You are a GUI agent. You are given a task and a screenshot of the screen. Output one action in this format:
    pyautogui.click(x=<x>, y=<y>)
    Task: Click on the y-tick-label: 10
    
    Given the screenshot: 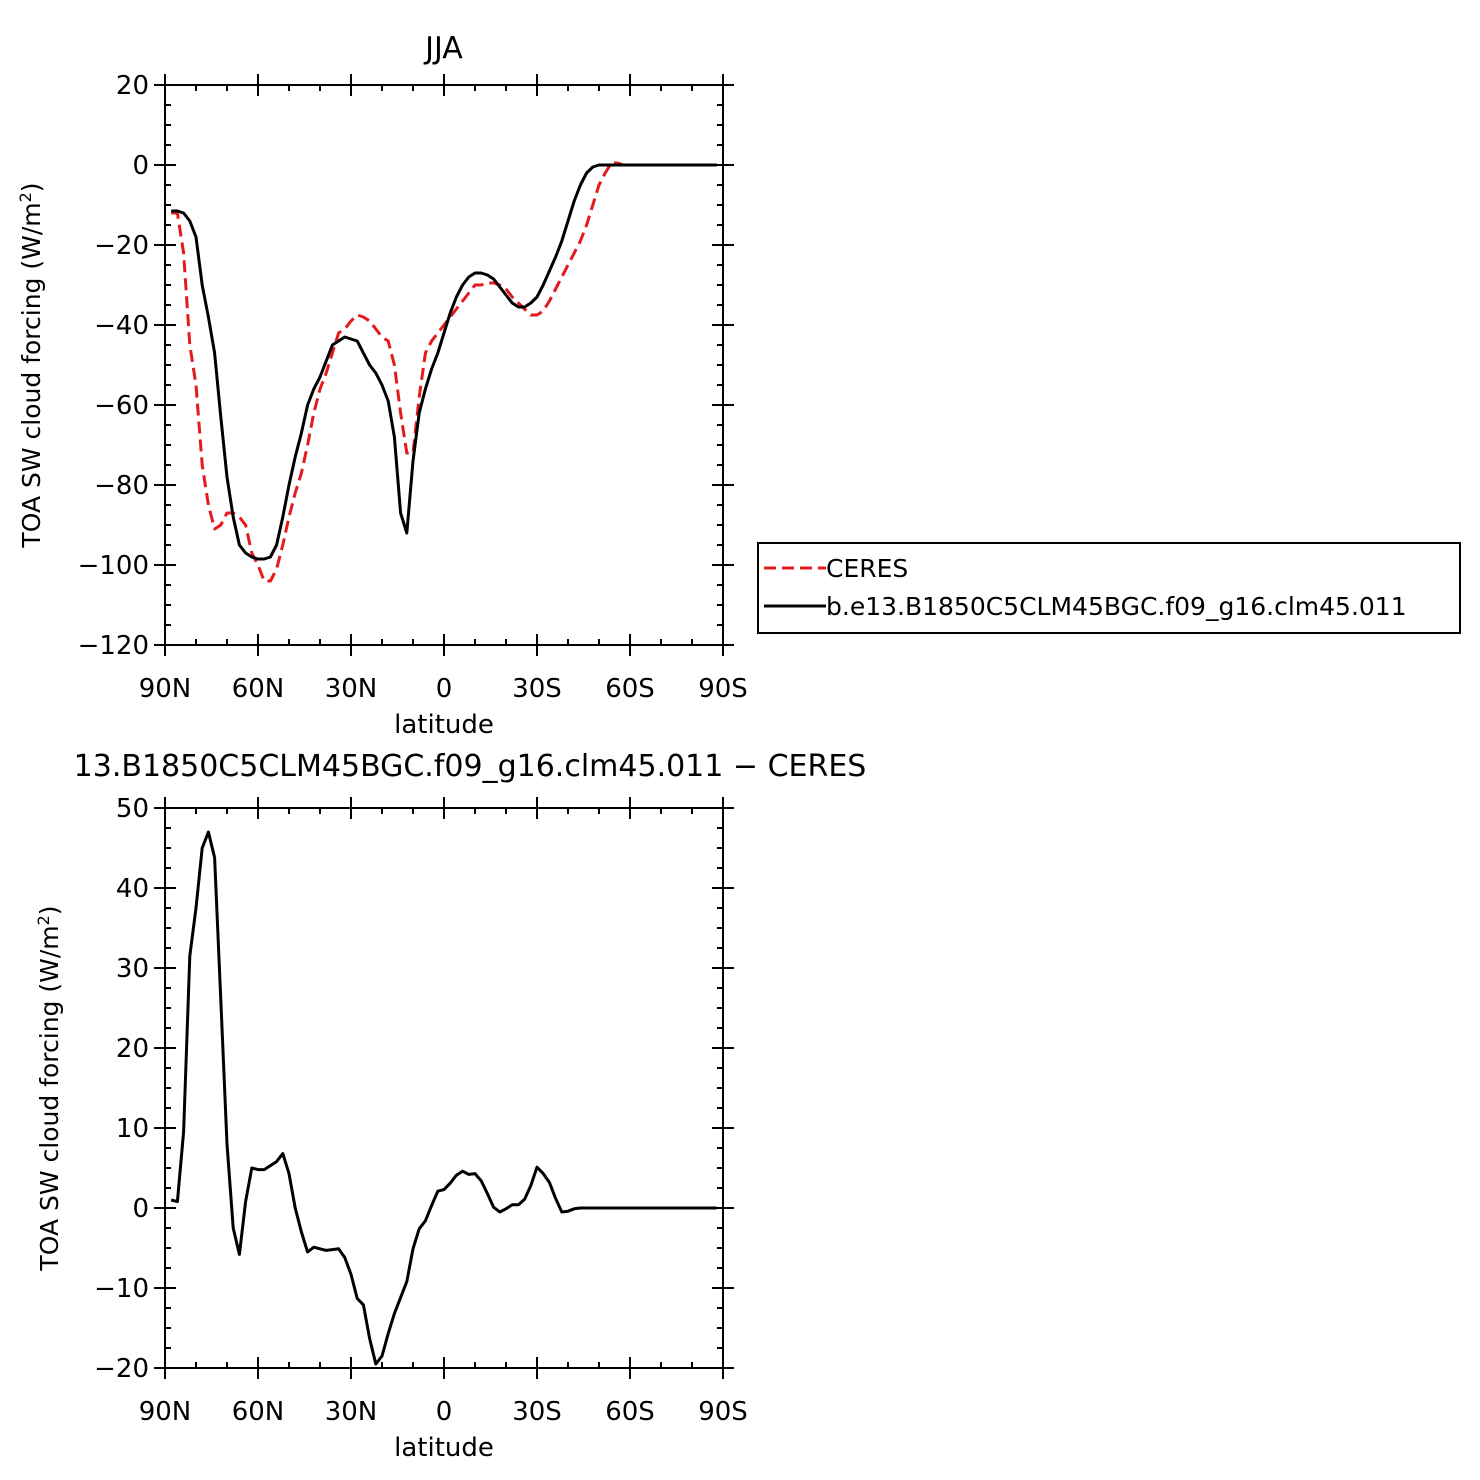 What is the action you would take?
    pyautogui.click(x=132, y=1129)
    